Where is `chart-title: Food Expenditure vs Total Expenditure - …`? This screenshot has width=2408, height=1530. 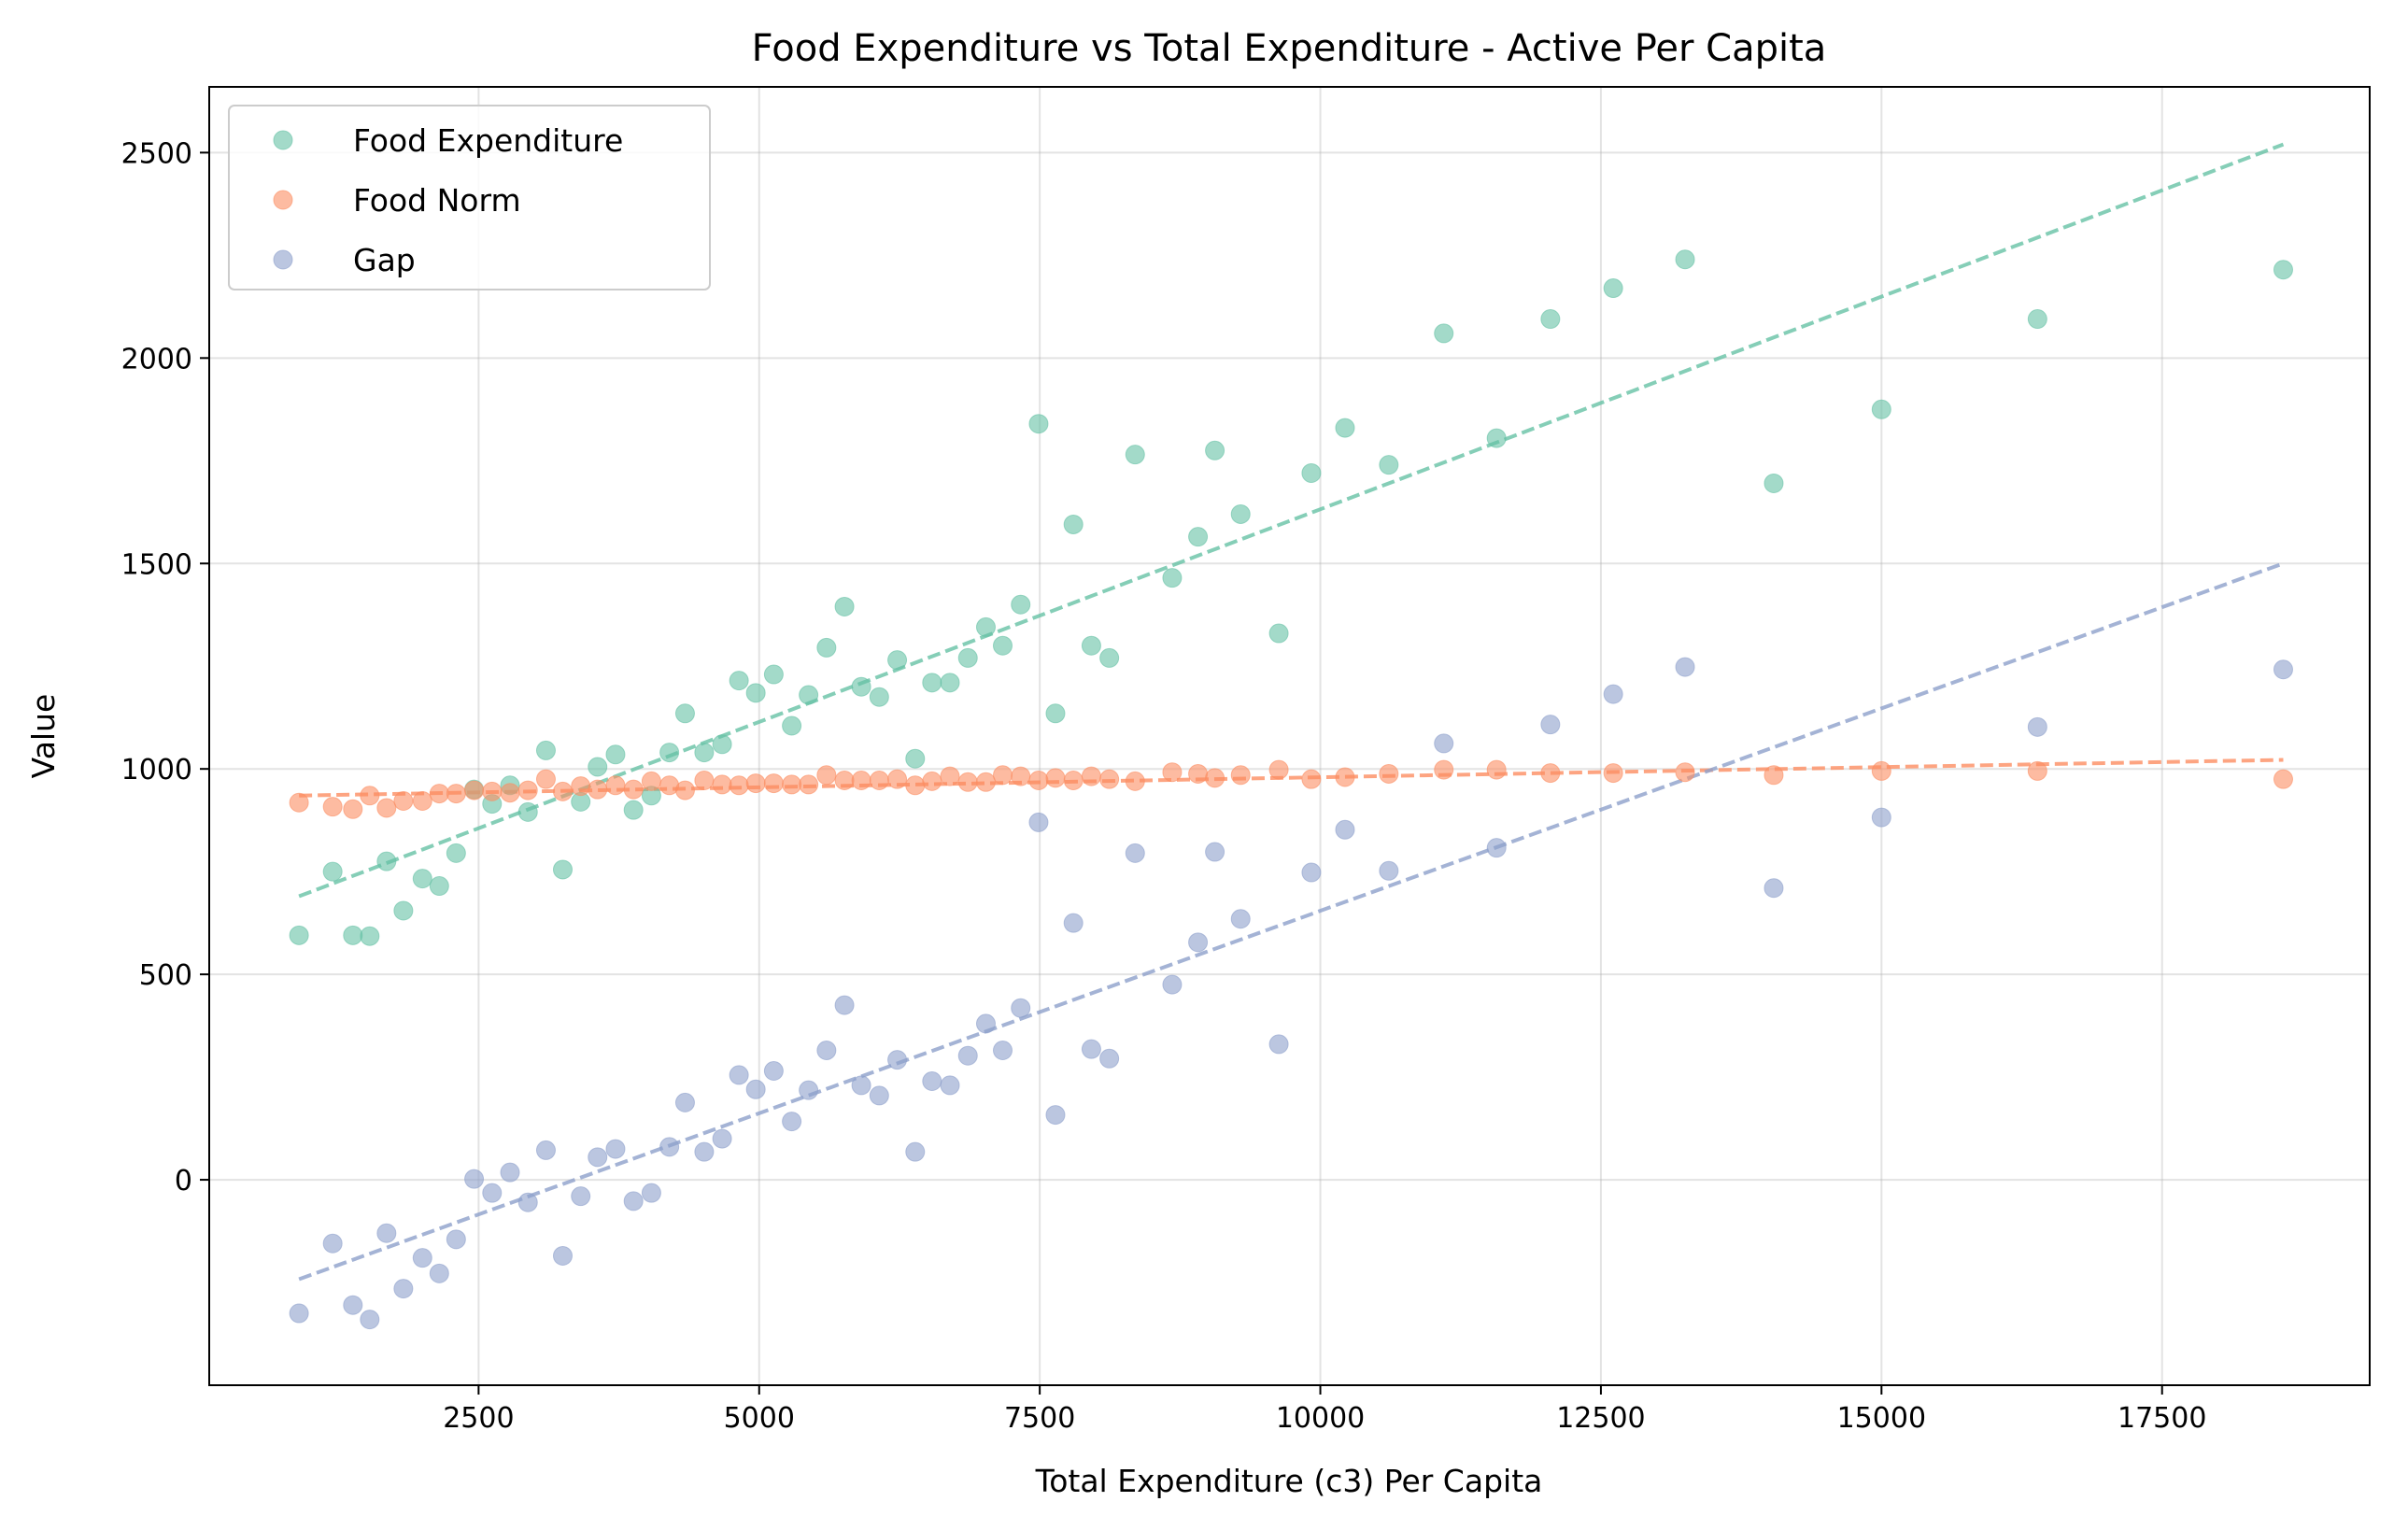 chart-title: Food Expenditure vs Total Expenditure - … is located at coordinates (1289, 48).